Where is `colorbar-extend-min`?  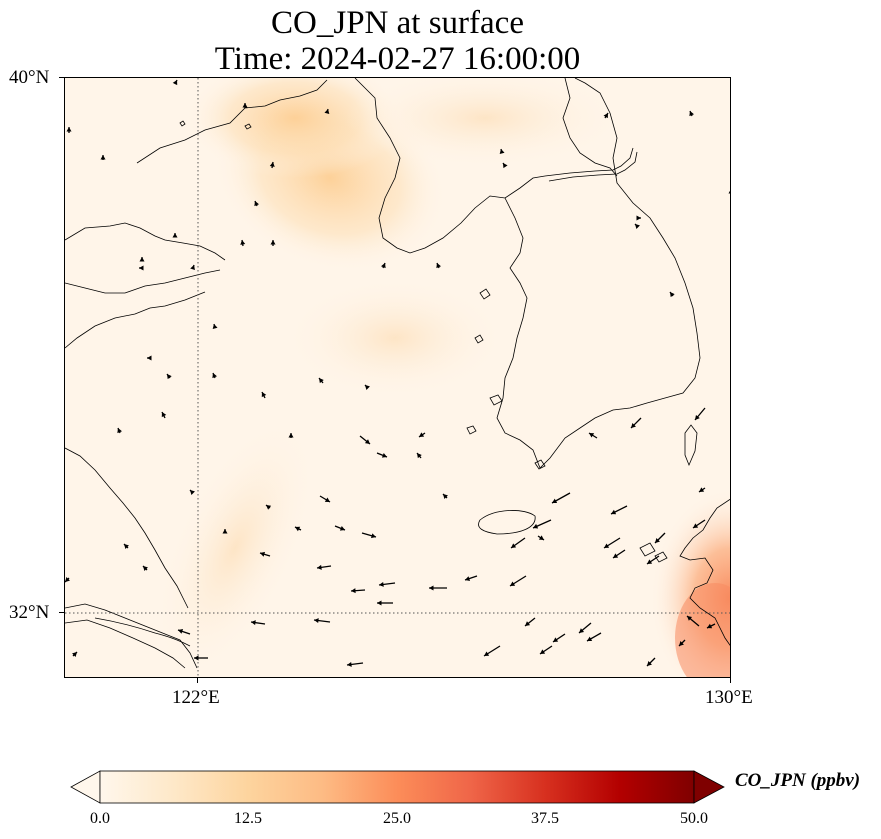
colorbar-extend-min is located at coordinates (85, 787).